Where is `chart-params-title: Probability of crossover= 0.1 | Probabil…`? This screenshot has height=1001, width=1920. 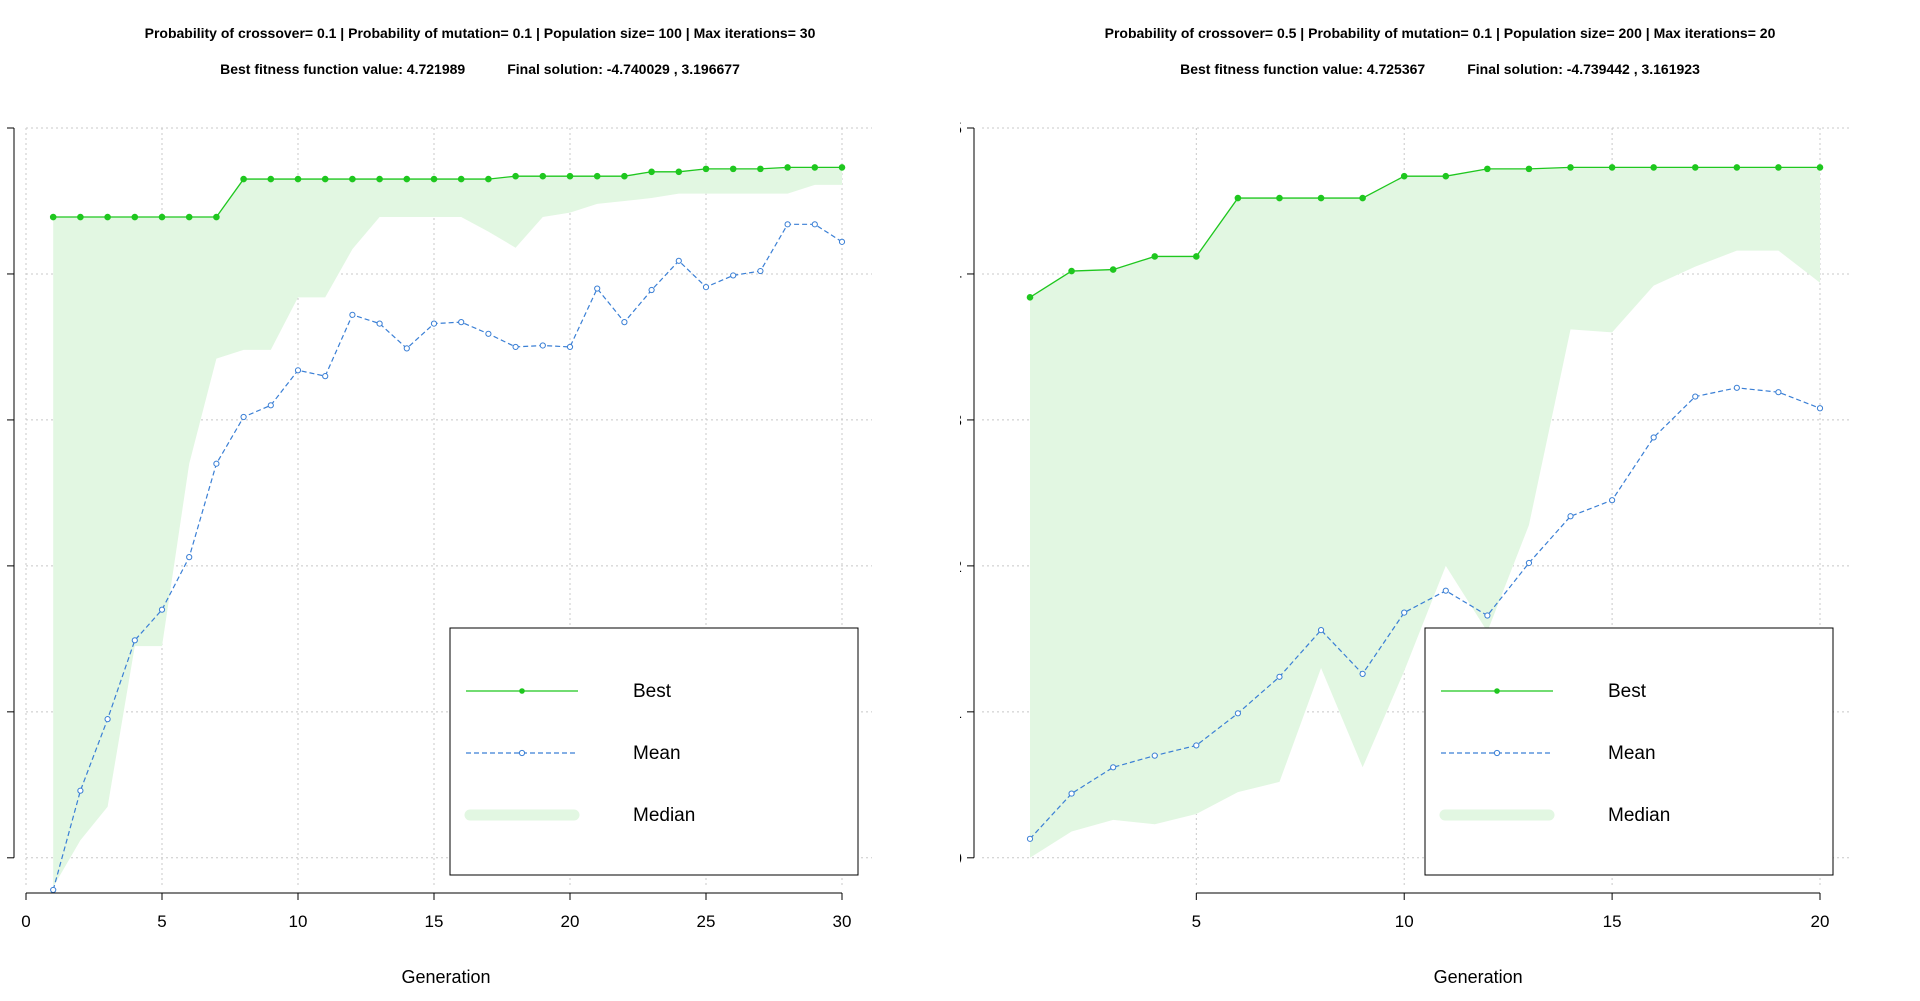
chart-params-title: Probability of crossover= 0.1 | Probabil… is located at coordinates (480, 33).